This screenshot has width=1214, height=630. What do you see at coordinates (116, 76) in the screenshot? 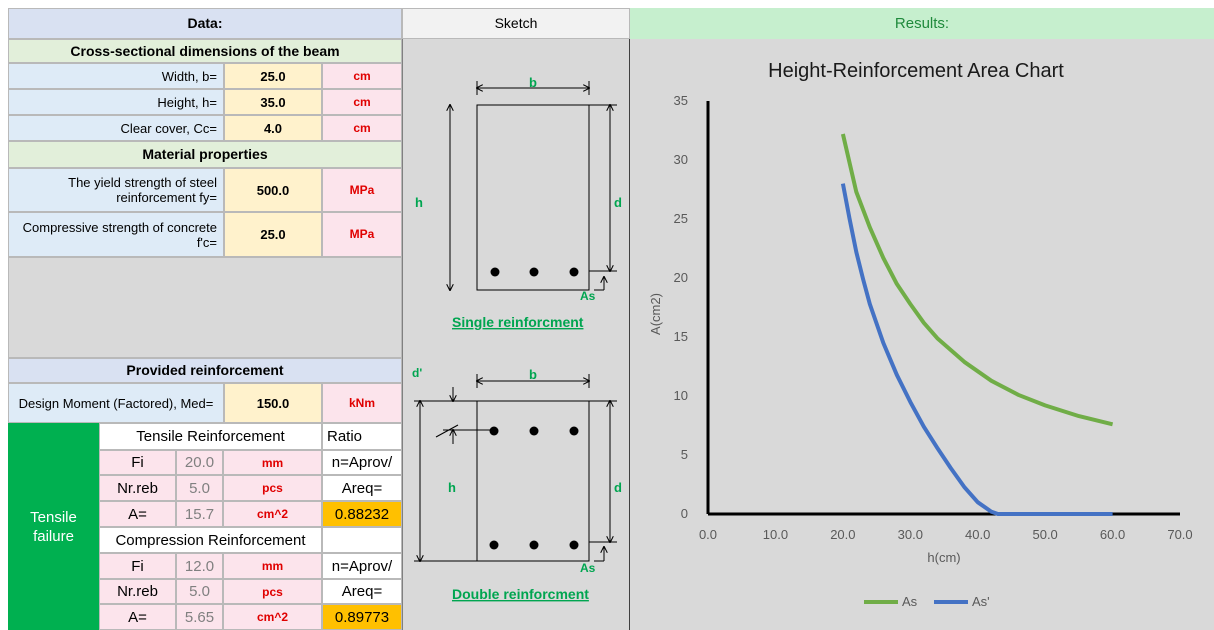
I see `width-label: Width, b=` at bounding box center [116, 76].